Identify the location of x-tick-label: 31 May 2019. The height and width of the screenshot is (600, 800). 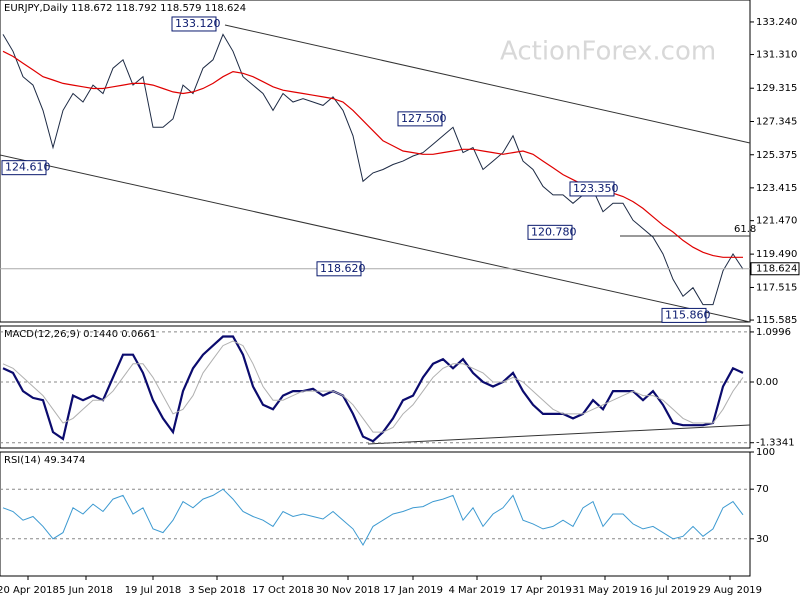
(604, 590).